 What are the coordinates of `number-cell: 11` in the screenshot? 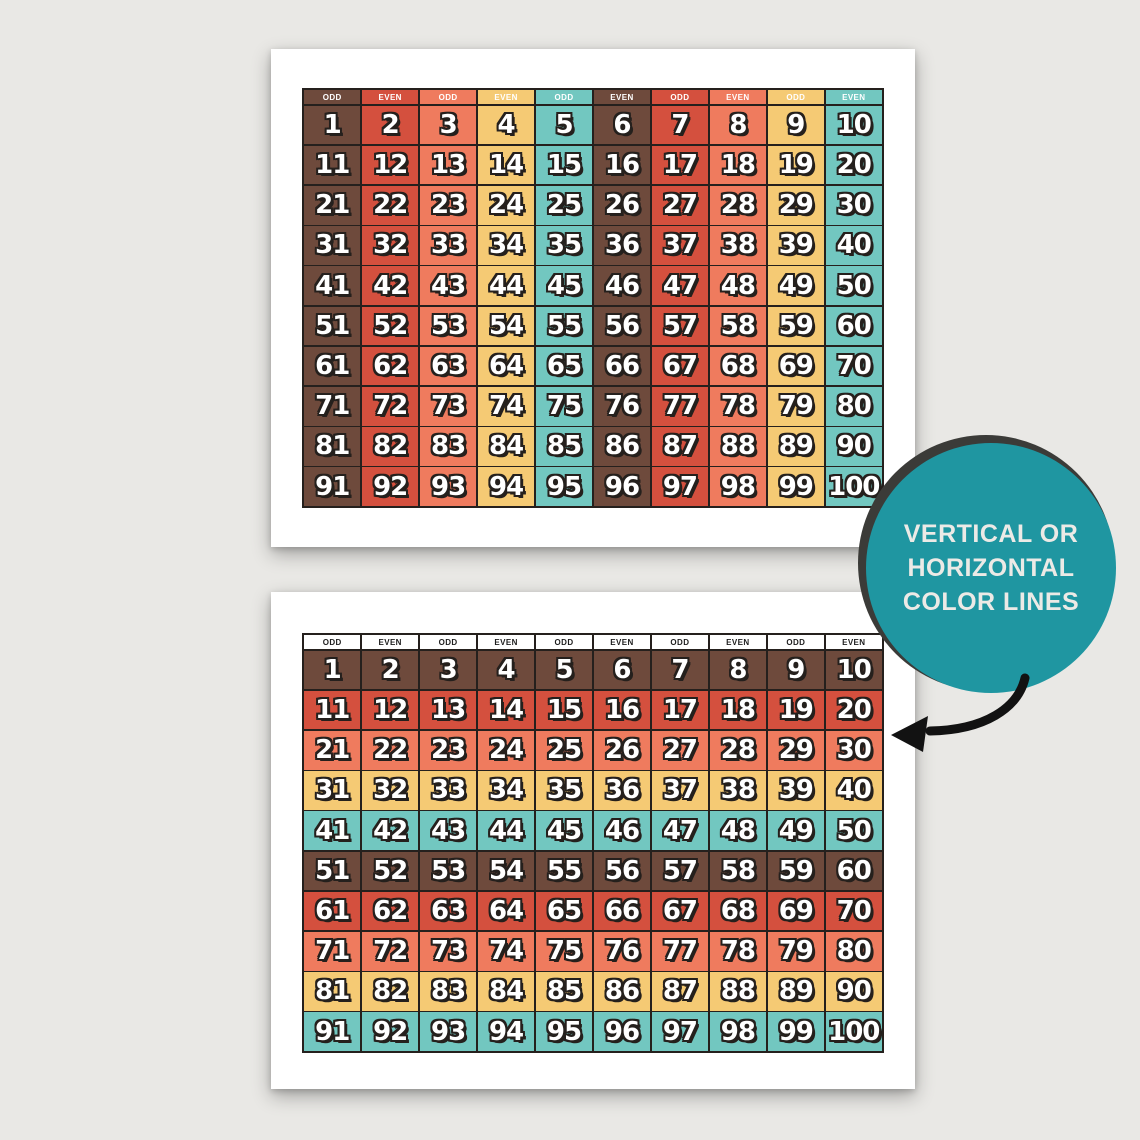 It's located at (332, 710).